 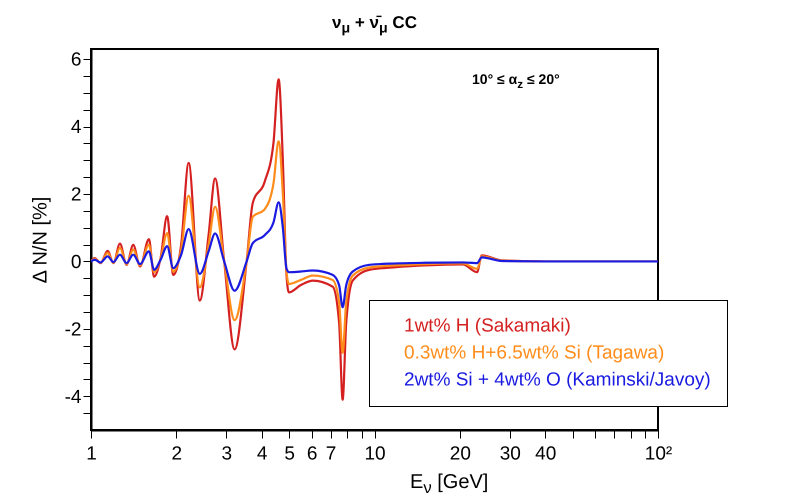 What do you see at coordinates (76, 60) in the screenshot?
I see `y-tick-label: 6` at bounding box center [76, 60].